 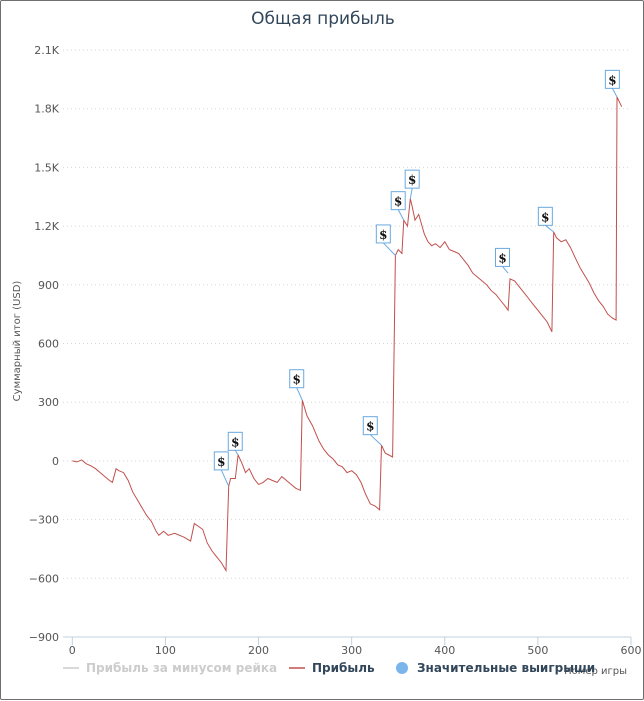 What do you see at coordinates (631, 650) in the screenshot?
I see `x-tick-label: 600` at bounding box center [631, 650].